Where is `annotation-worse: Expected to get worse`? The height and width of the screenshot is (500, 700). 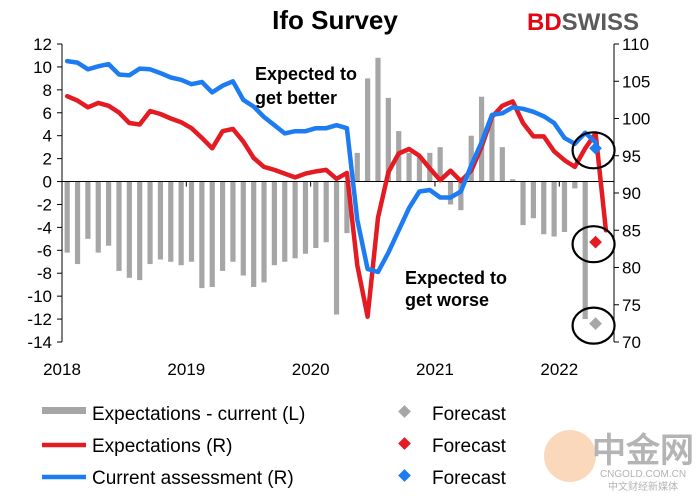
annotation-worse: Expected to get worse is located at coordinates (456, 289).